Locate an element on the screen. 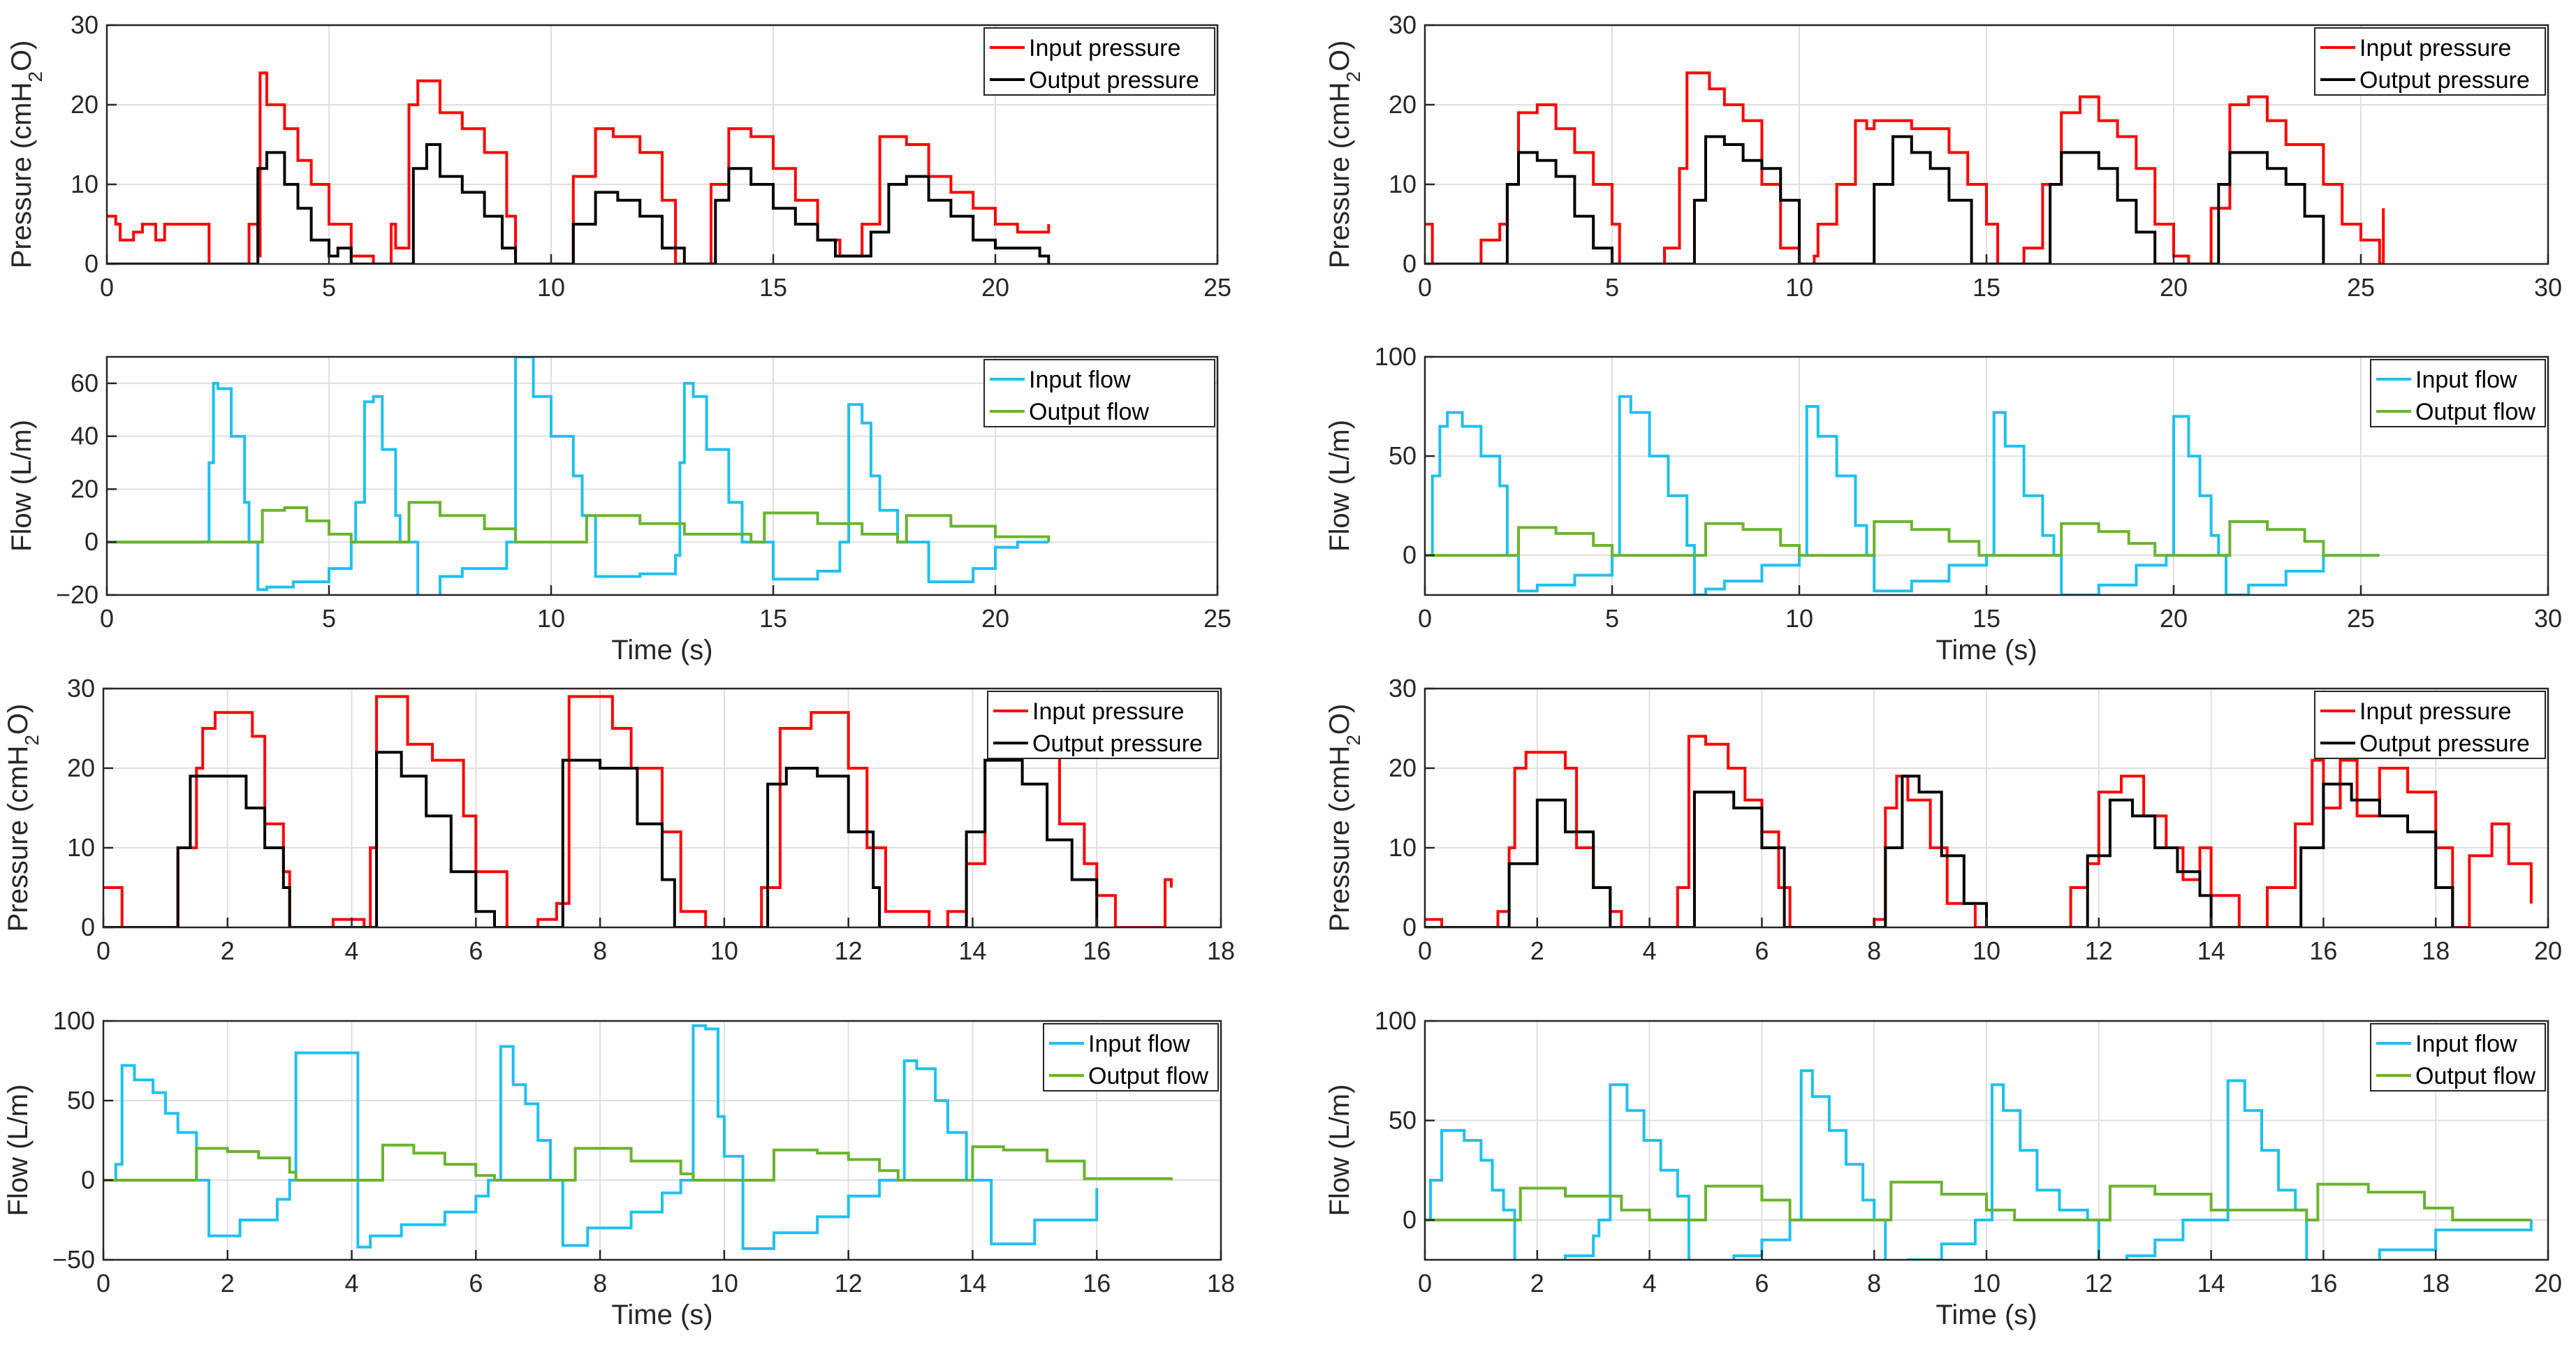 The image size is (2576, 1345). x-tick-label: 6 is located at coordinates (476, 1283).